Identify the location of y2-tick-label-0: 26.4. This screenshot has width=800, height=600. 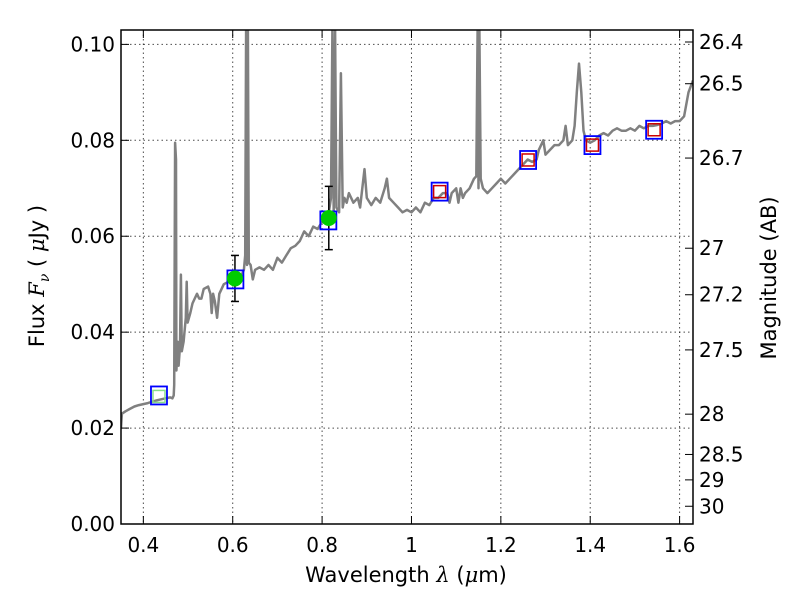
(721, 42).